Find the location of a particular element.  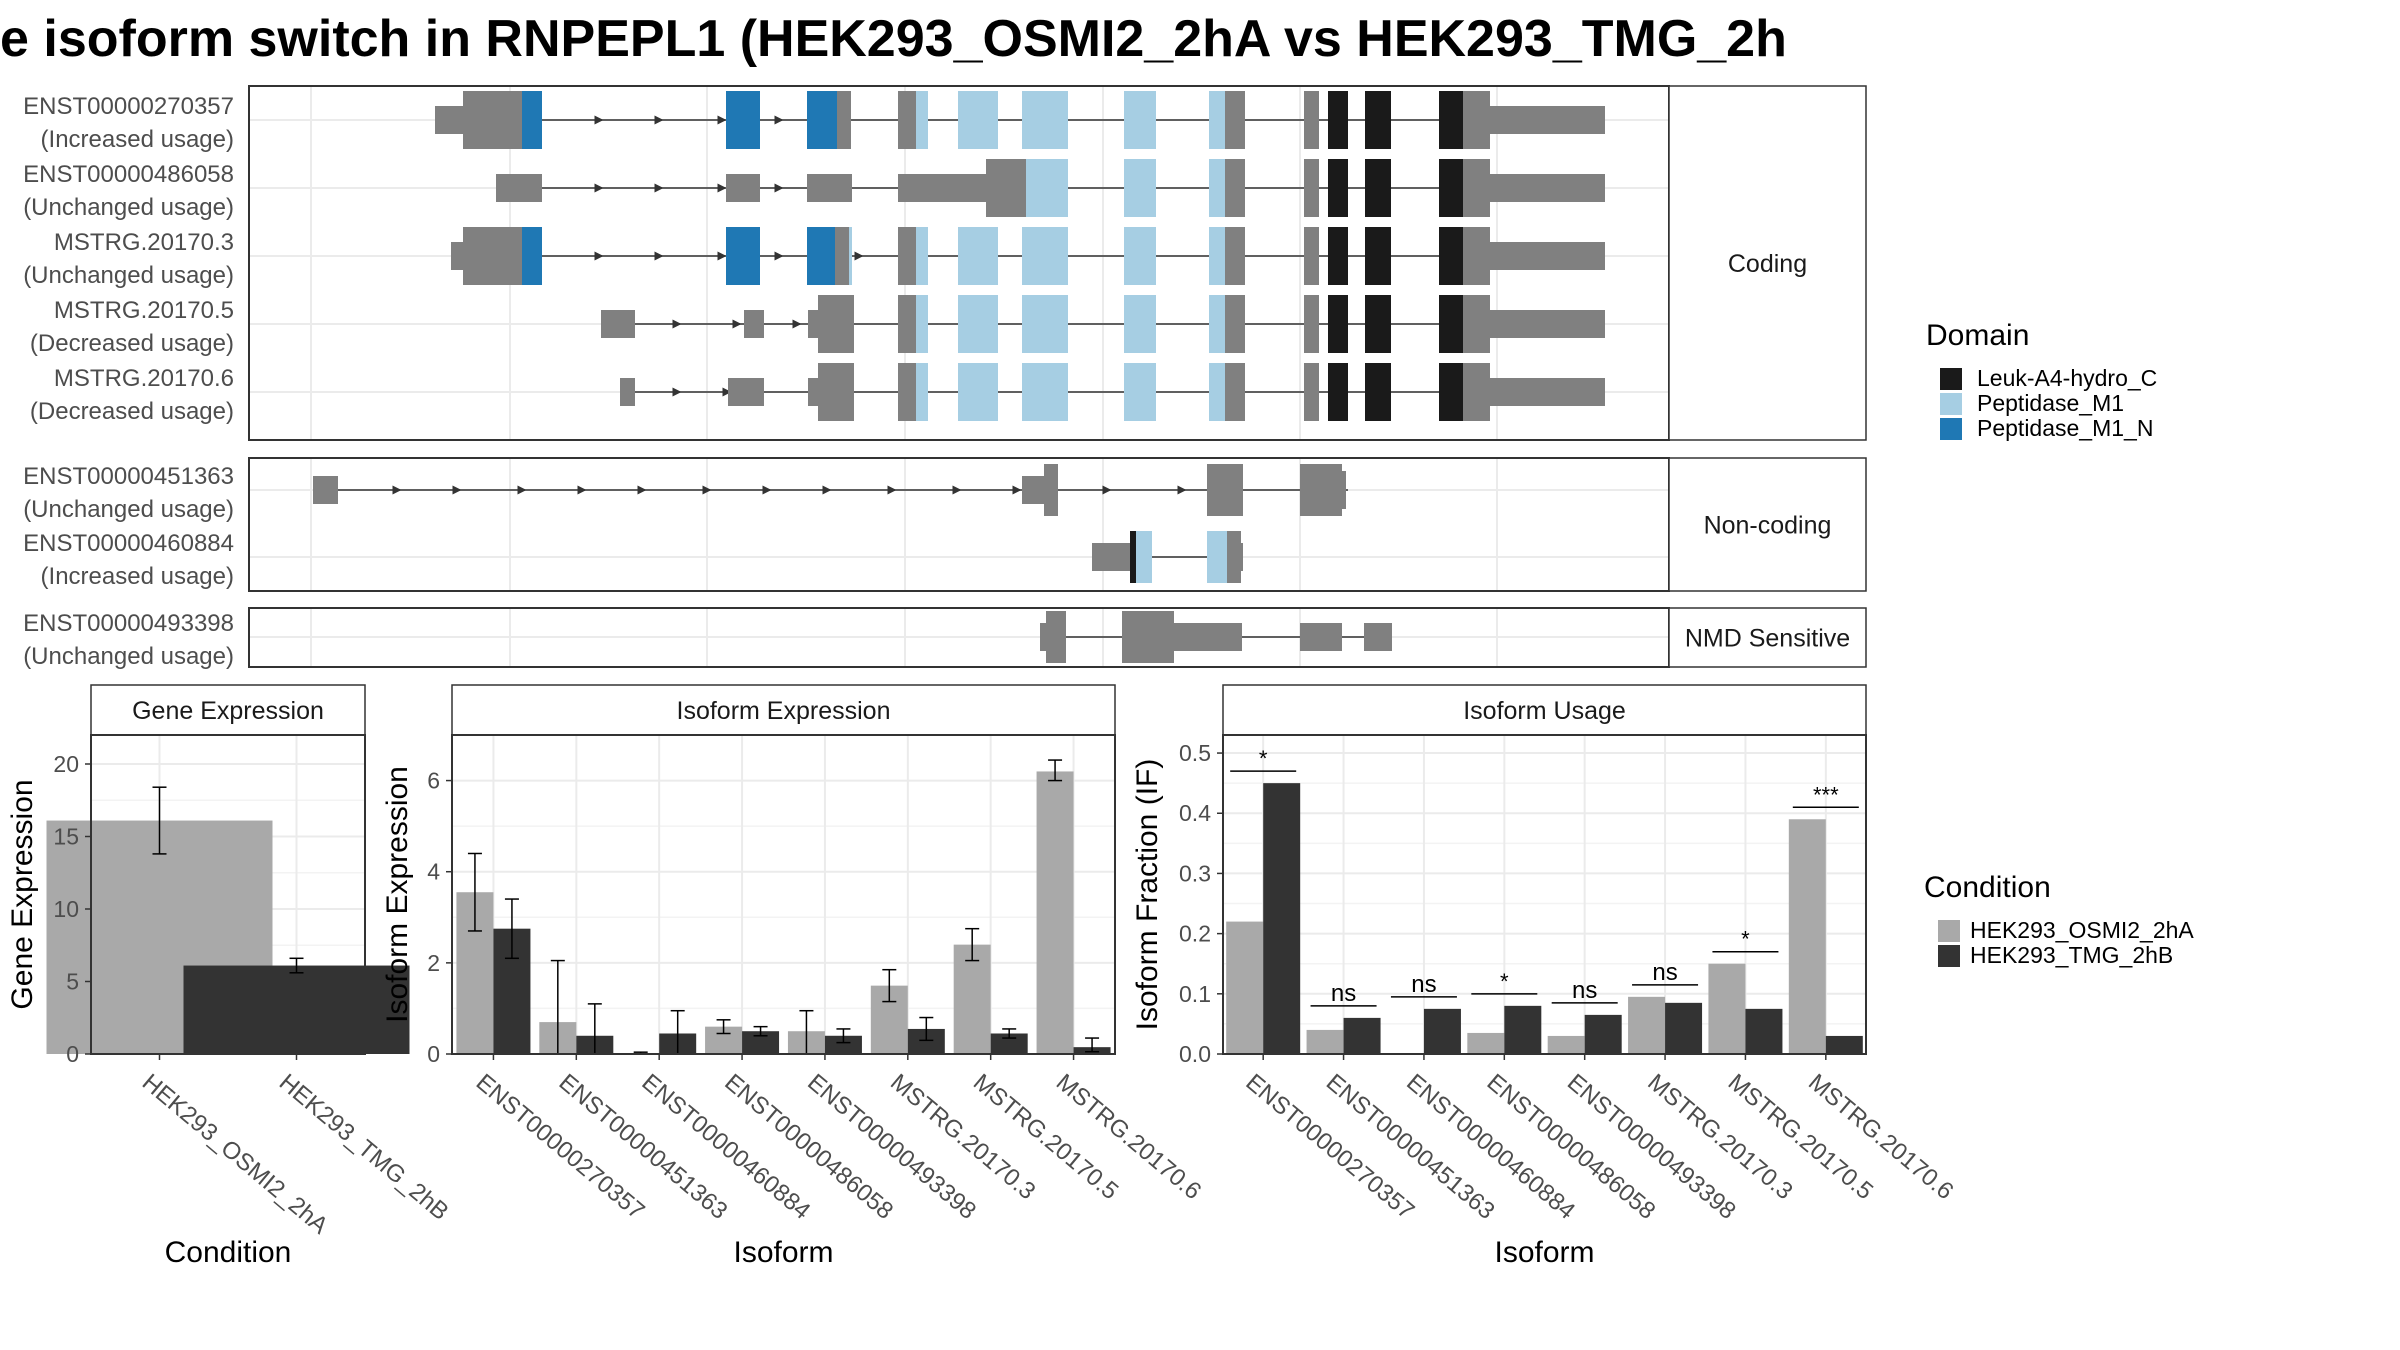

chart-title: Isoform Usage is located at coordinates (1544, 711).